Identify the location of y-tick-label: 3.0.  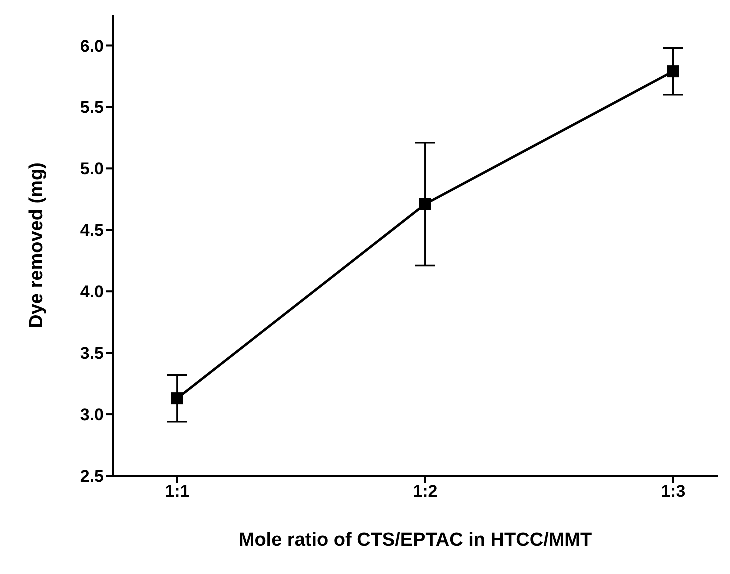
(92, 415).